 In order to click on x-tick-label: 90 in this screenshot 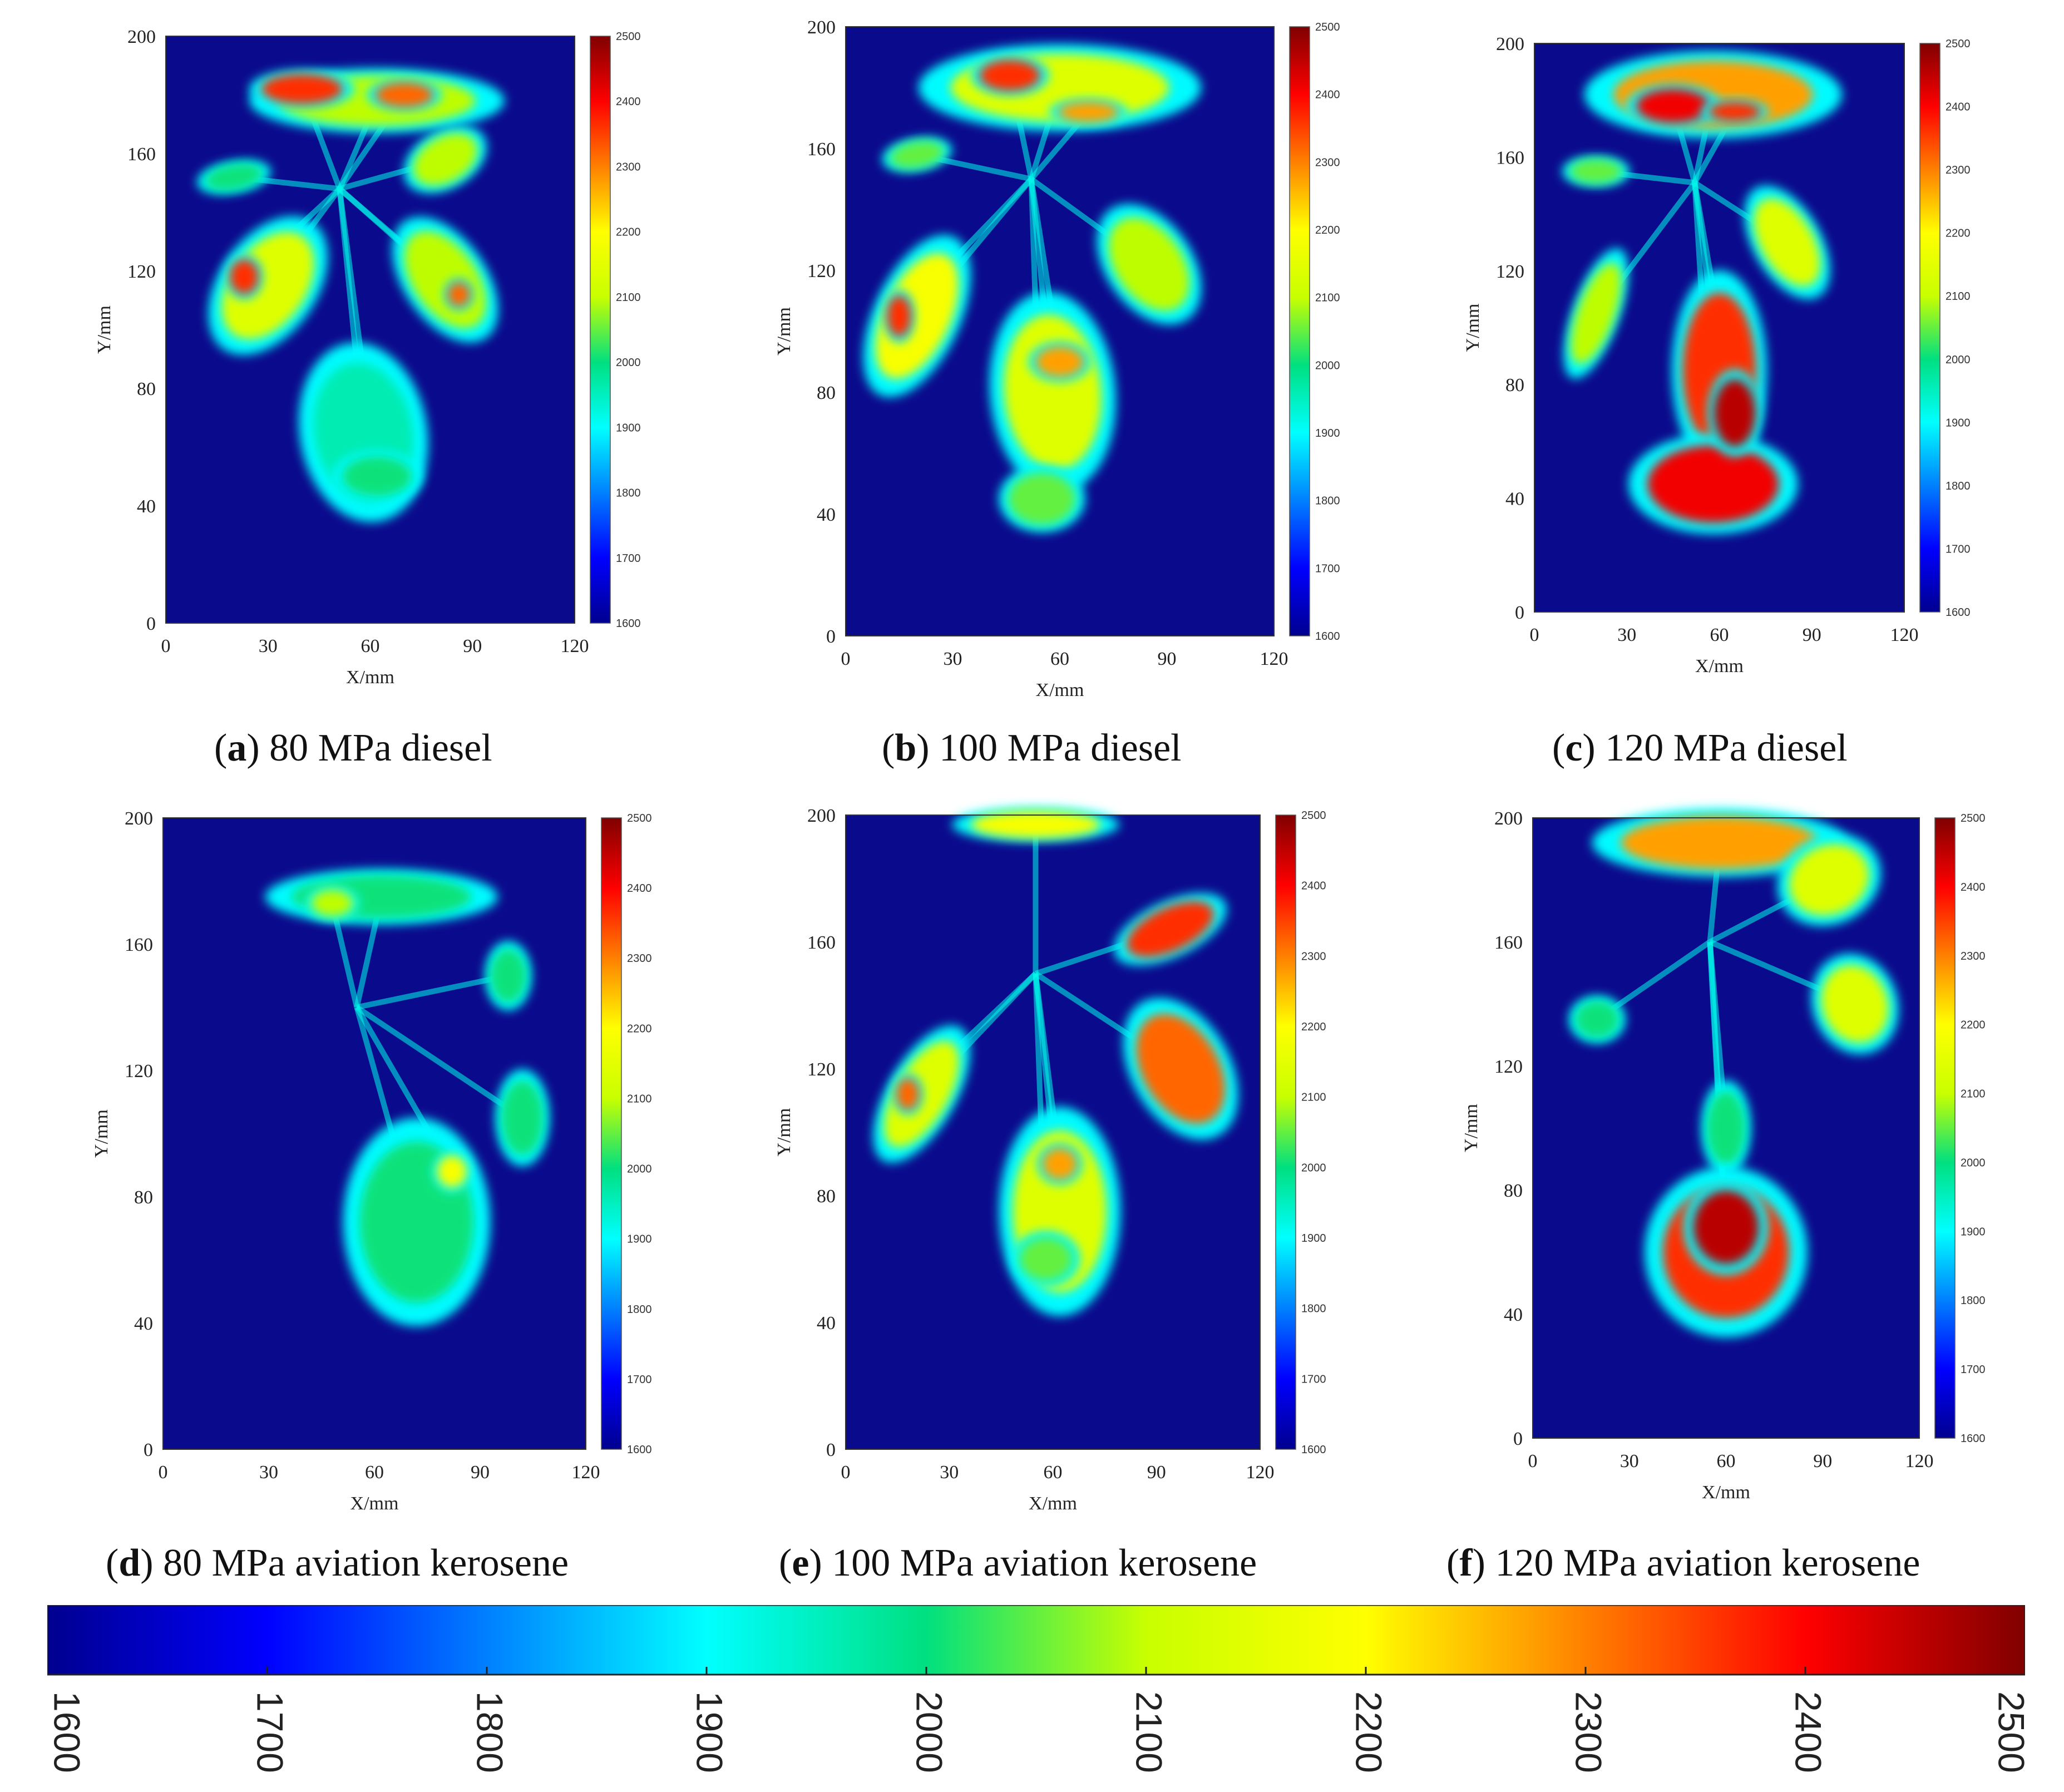, I will do `click(472, 646)`.